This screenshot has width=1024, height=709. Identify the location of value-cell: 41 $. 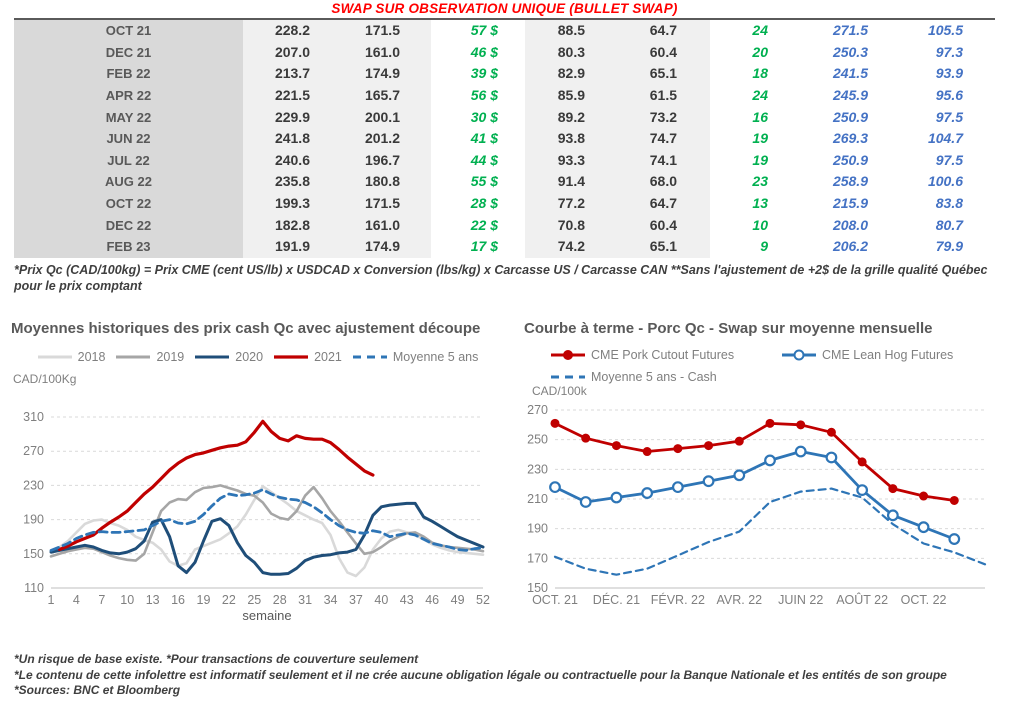
(484, 138).